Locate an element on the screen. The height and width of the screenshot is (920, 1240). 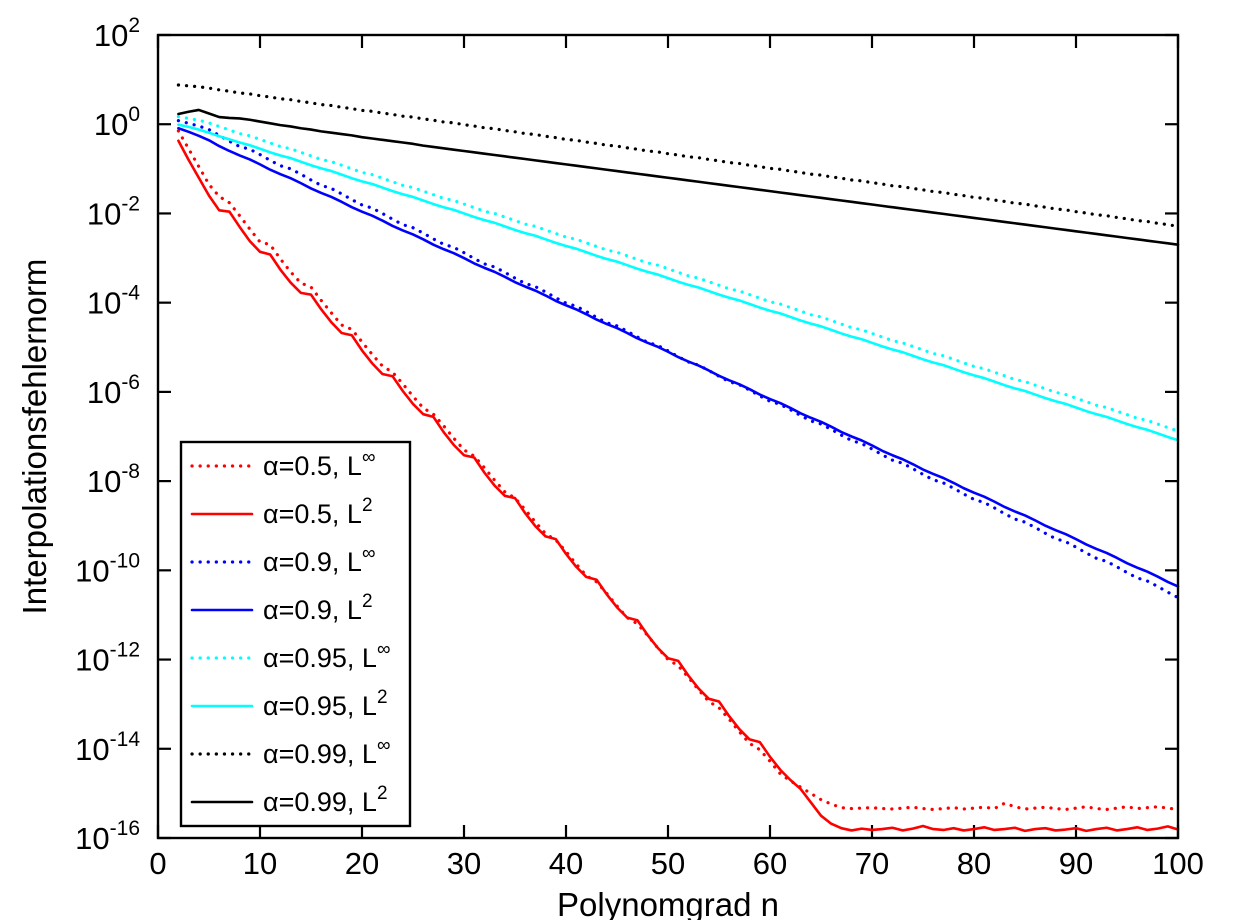
legend-label: α=0.9, L2 is located at coordinates (318, 608).